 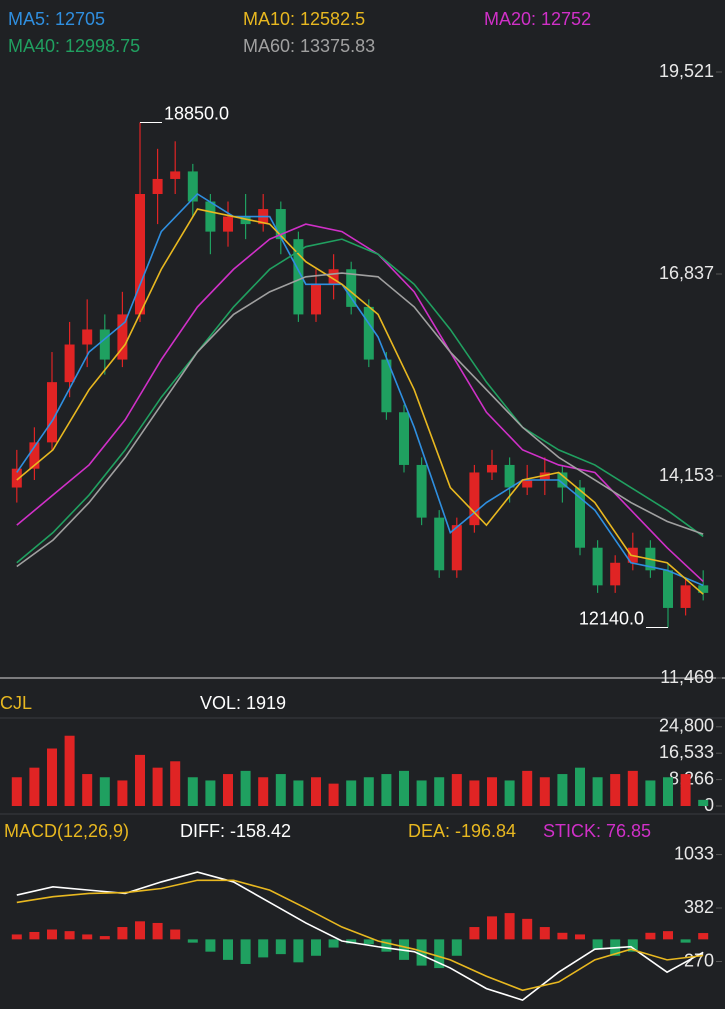 I want to click on y-tick-label: 0, so click(x=709, y=805).